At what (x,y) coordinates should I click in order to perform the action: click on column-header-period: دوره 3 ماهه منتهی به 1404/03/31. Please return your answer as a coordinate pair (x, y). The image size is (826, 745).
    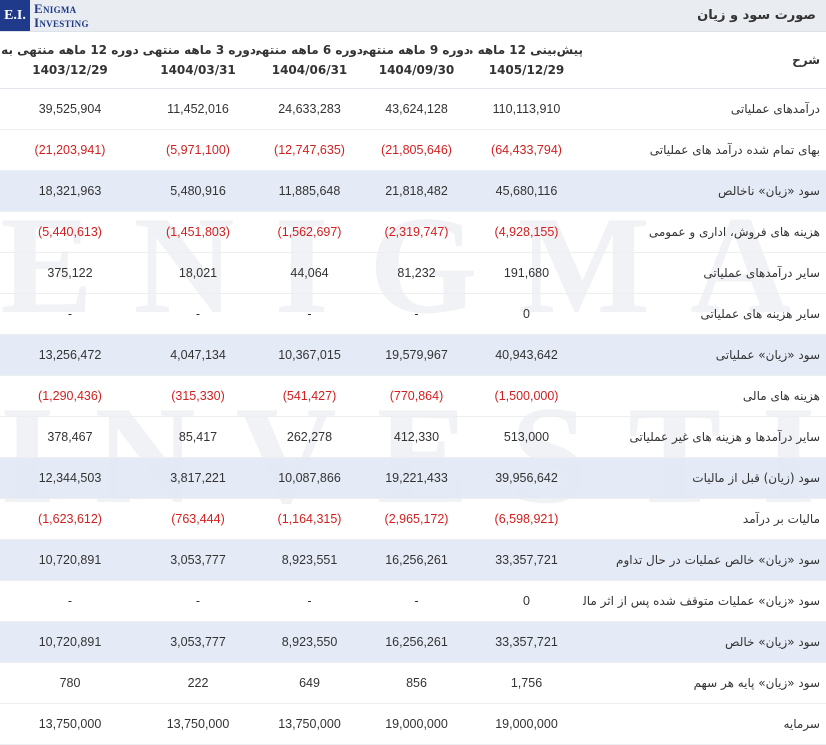
    Looking at the image, I should click on (198, 60).